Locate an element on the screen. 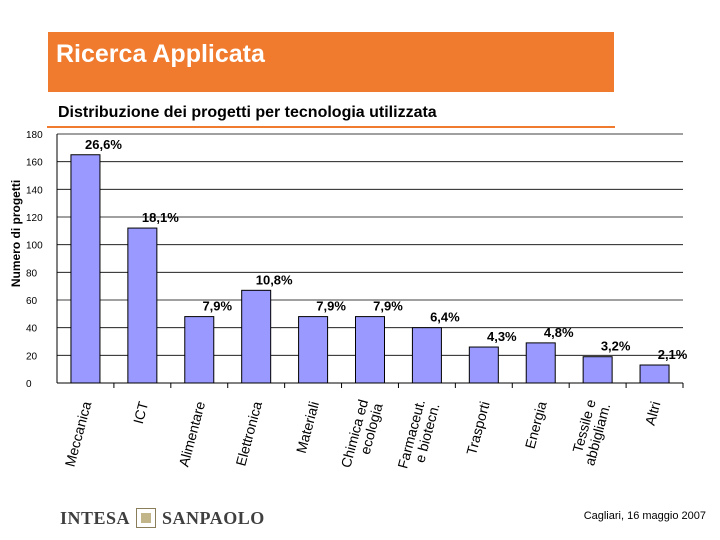  x-tick-label-line: Energia is located at coordinates (536, 424).